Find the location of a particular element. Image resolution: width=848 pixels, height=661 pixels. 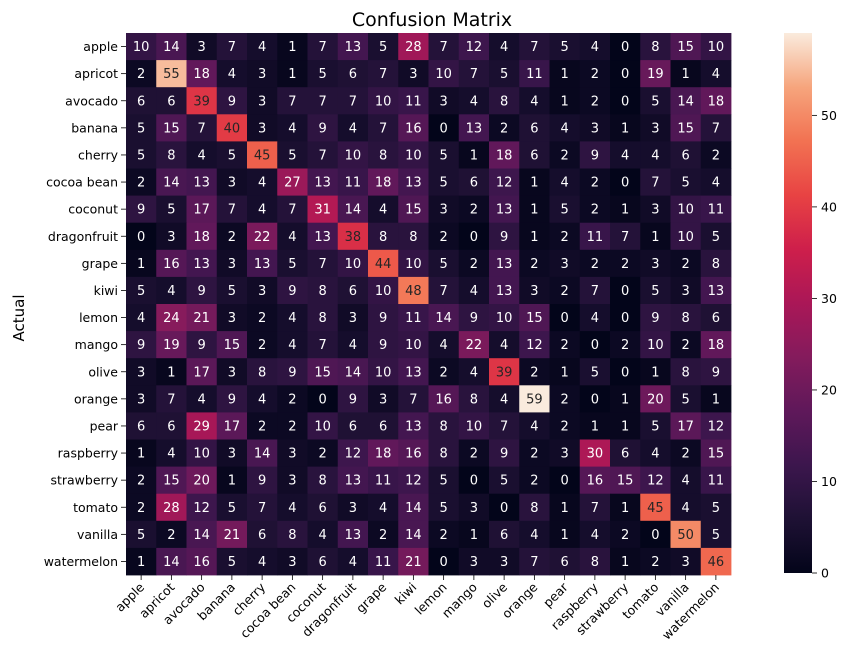

heatmap-cell-label: 16 is located at coordinates (443, 399).